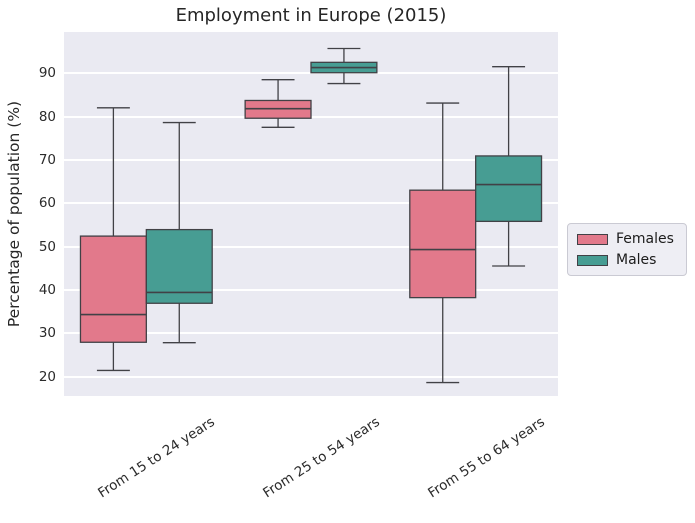 The width and height of the screenshot is (695, 523). What do you see at coordinates (47, 116) in the screenshot?
I see `y-tick-label-80: 80` at bounding box center [47, 116].